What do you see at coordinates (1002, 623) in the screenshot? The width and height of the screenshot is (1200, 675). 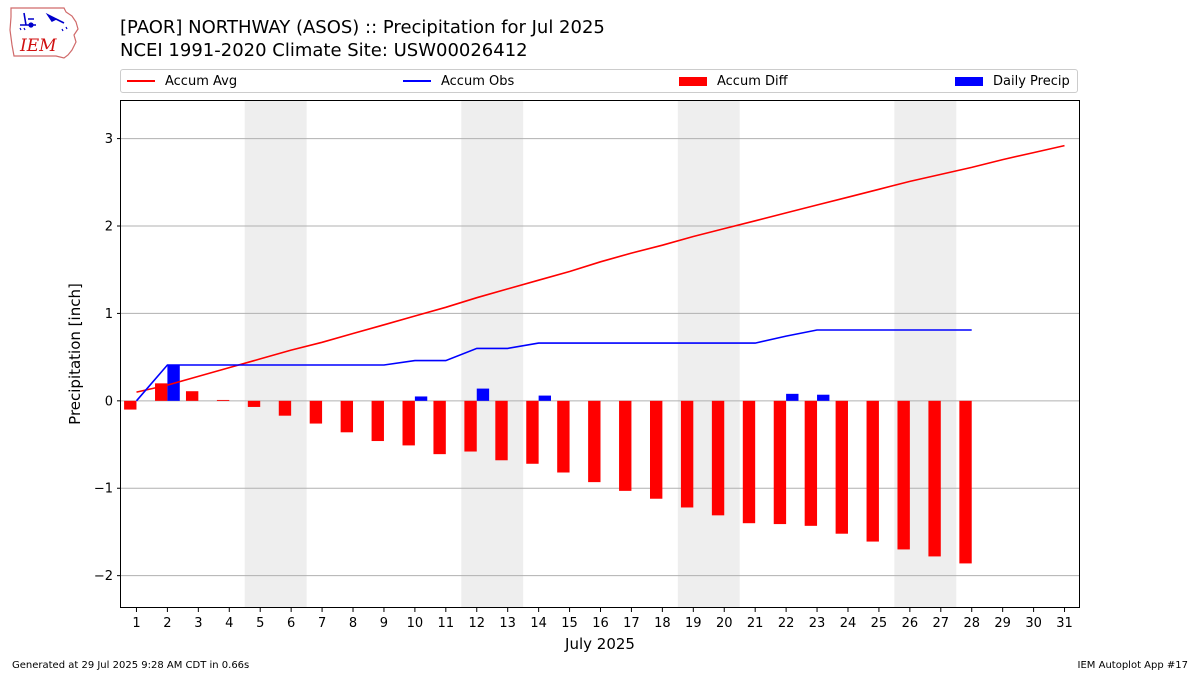 I see `x-tick-label: 29` at bounding box center [1002, 623].